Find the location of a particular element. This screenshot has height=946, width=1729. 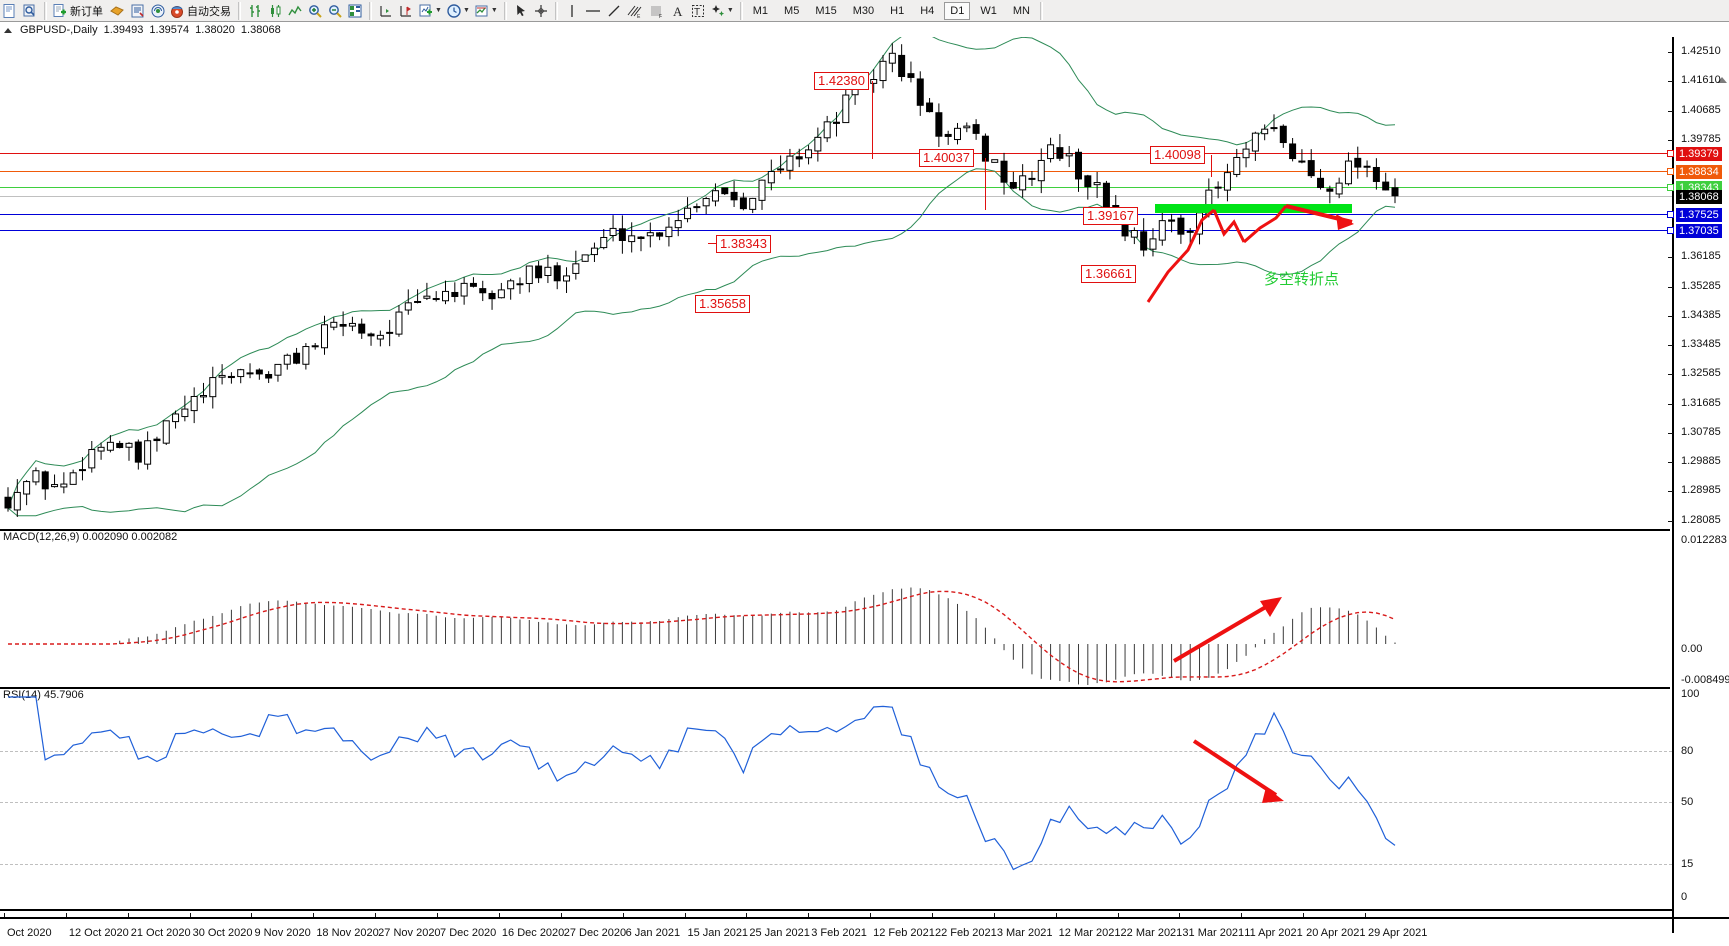

timeframe-m1: M1 is located at coordinates (760, 10).